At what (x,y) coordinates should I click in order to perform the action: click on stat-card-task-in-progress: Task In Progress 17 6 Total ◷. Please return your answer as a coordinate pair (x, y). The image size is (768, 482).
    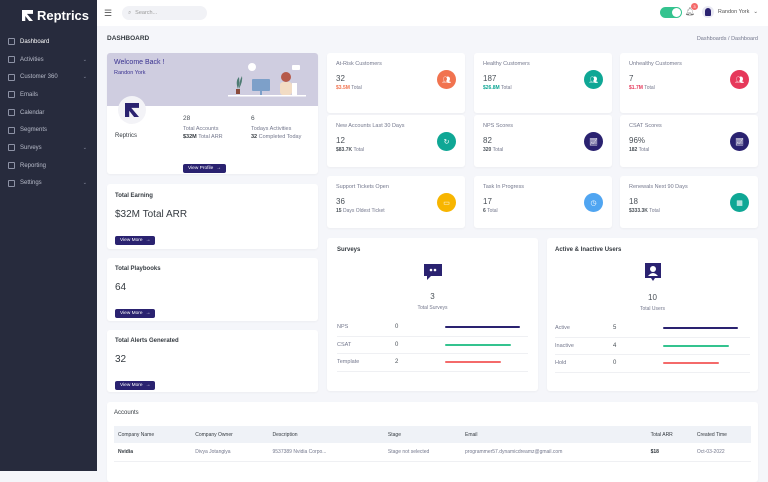
    Looking at the image, I should click on (543, 202).